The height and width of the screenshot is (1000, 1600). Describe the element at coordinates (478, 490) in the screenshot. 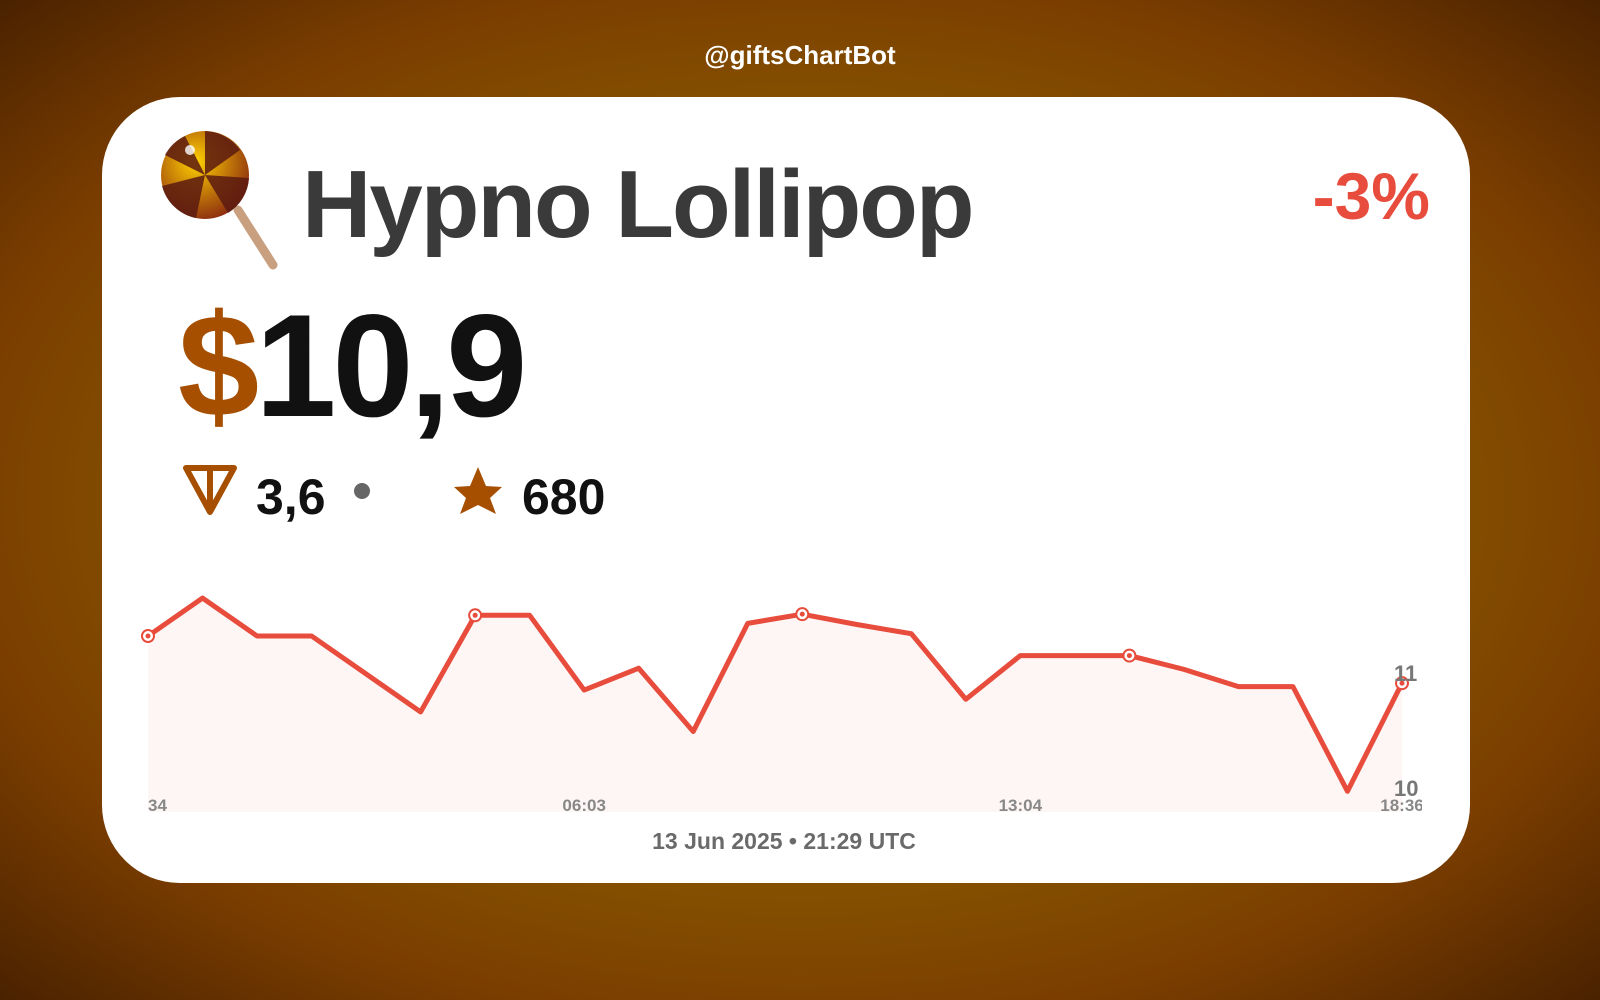

I see `star-icon` at that location.